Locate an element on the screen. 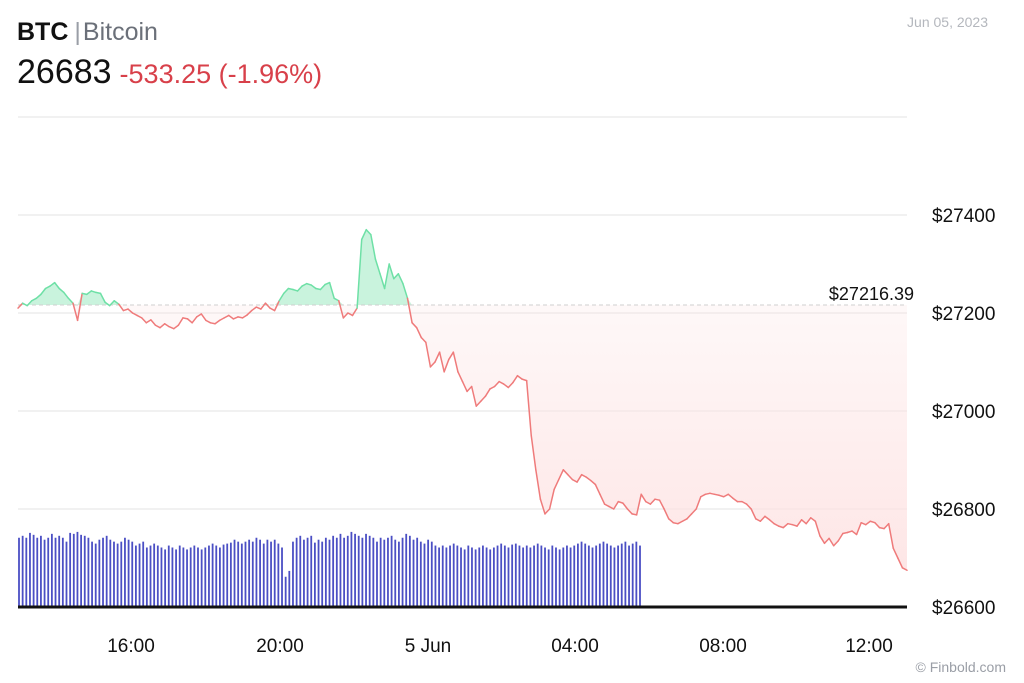  x-tick-label: 5 Jun is located at coordinates (428, 646).